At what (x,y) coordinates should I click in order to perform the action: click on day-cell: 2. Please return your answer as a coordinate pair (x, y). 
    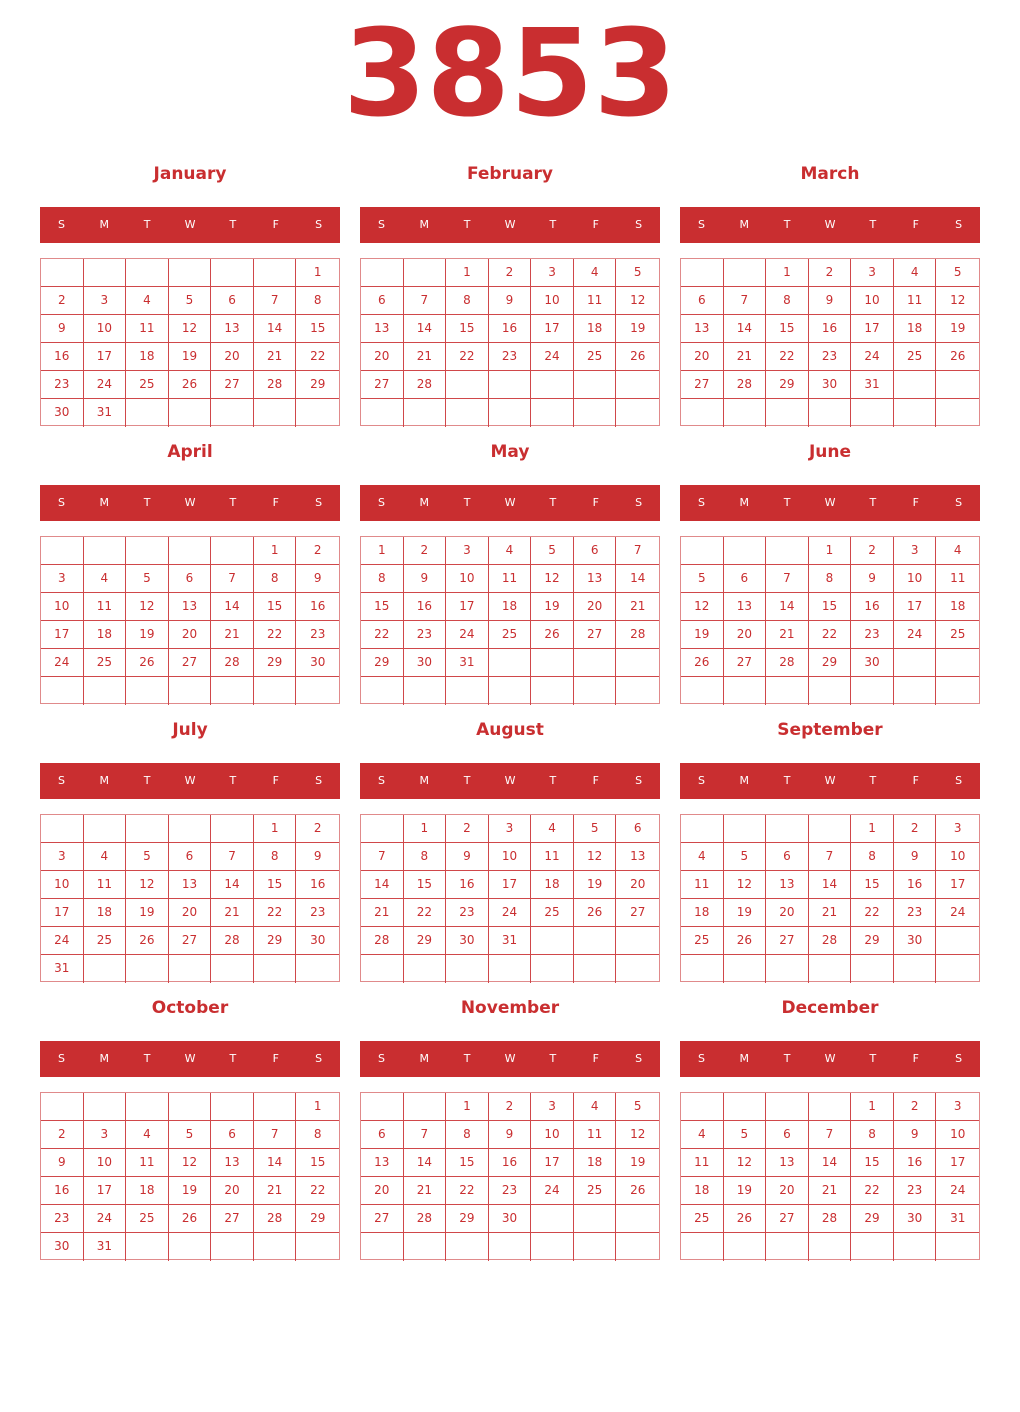
    Looking at the image, I should click on (510, 273).